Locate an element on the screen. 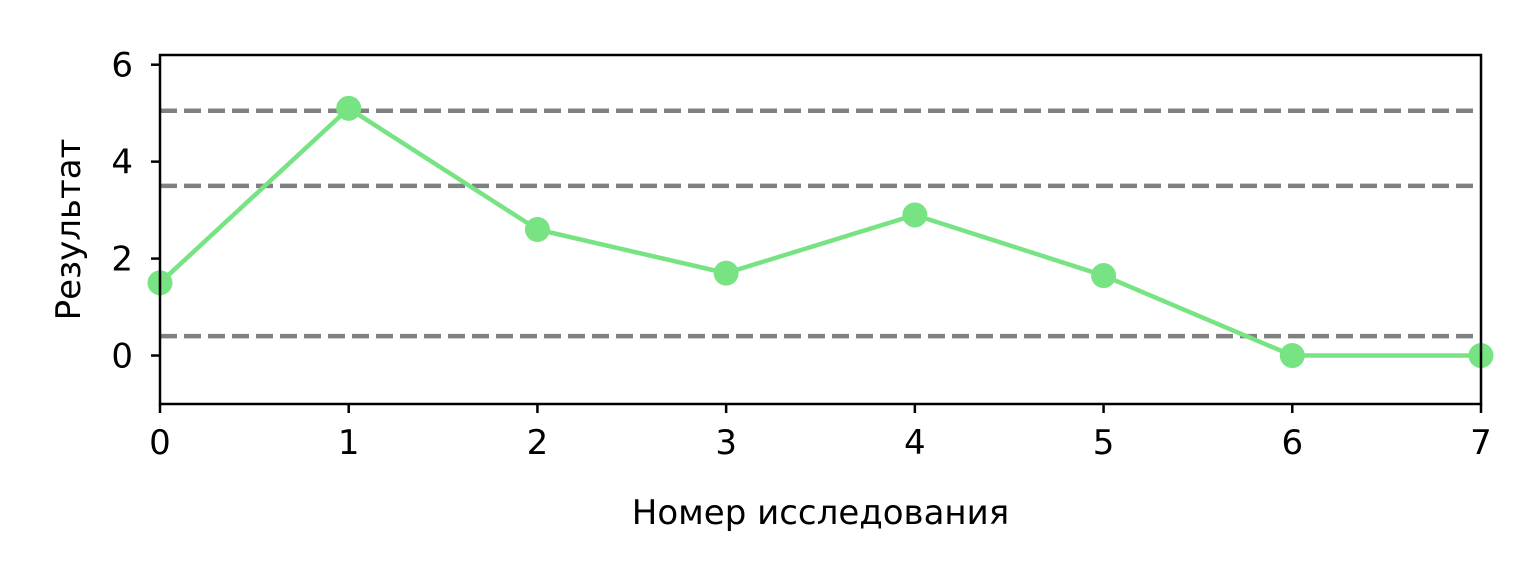  y-tick-label: 0 is located at coordinates (122, 357).